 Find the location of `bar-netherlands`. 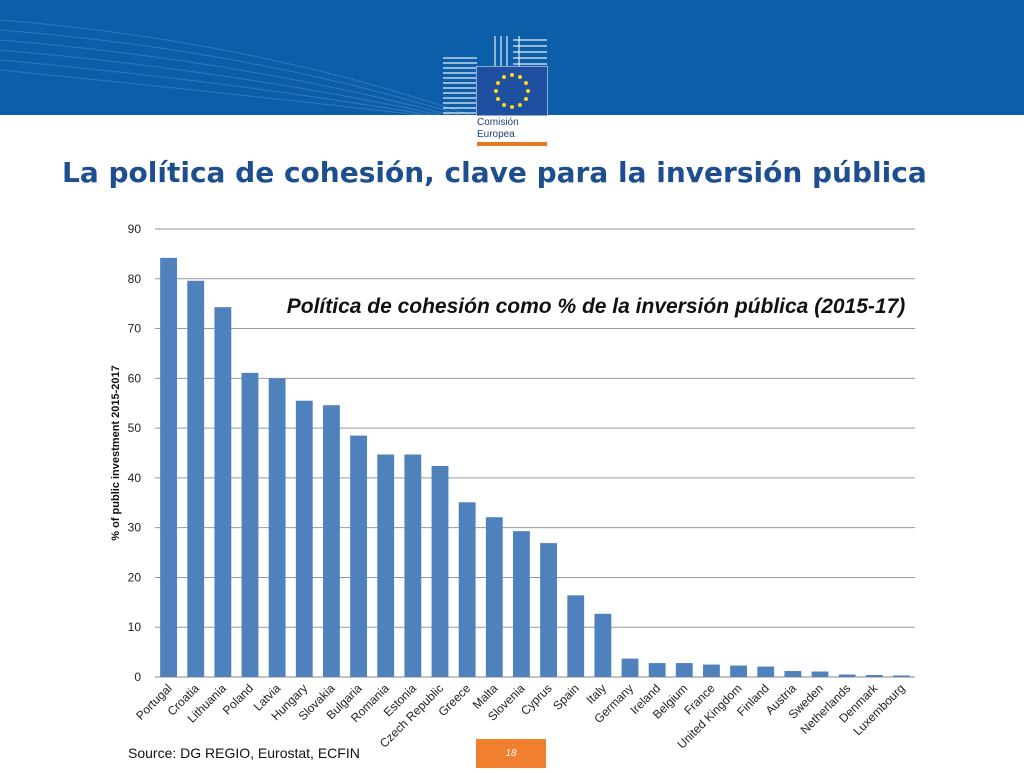

bar-netherlands is located at coordinates (847, 675).